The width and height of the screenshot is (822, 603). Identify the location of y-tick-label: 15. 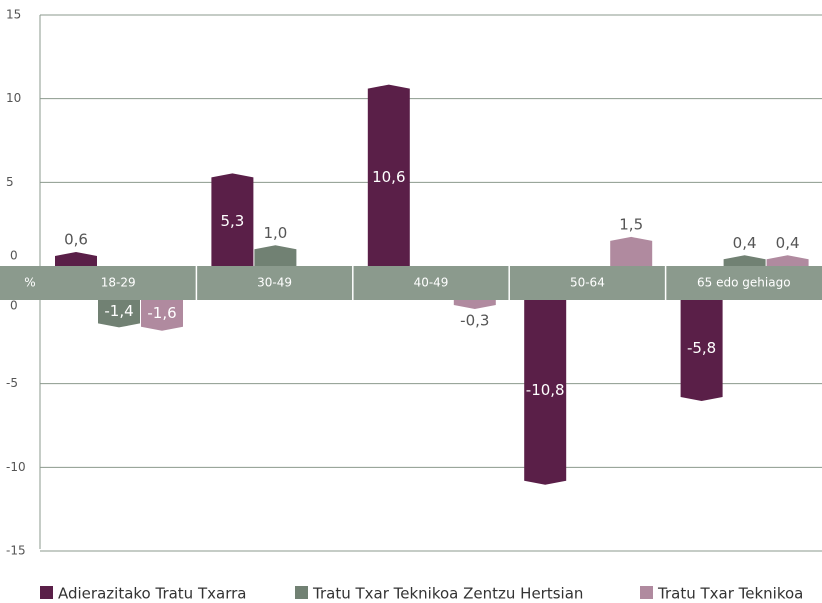
(13, 15).